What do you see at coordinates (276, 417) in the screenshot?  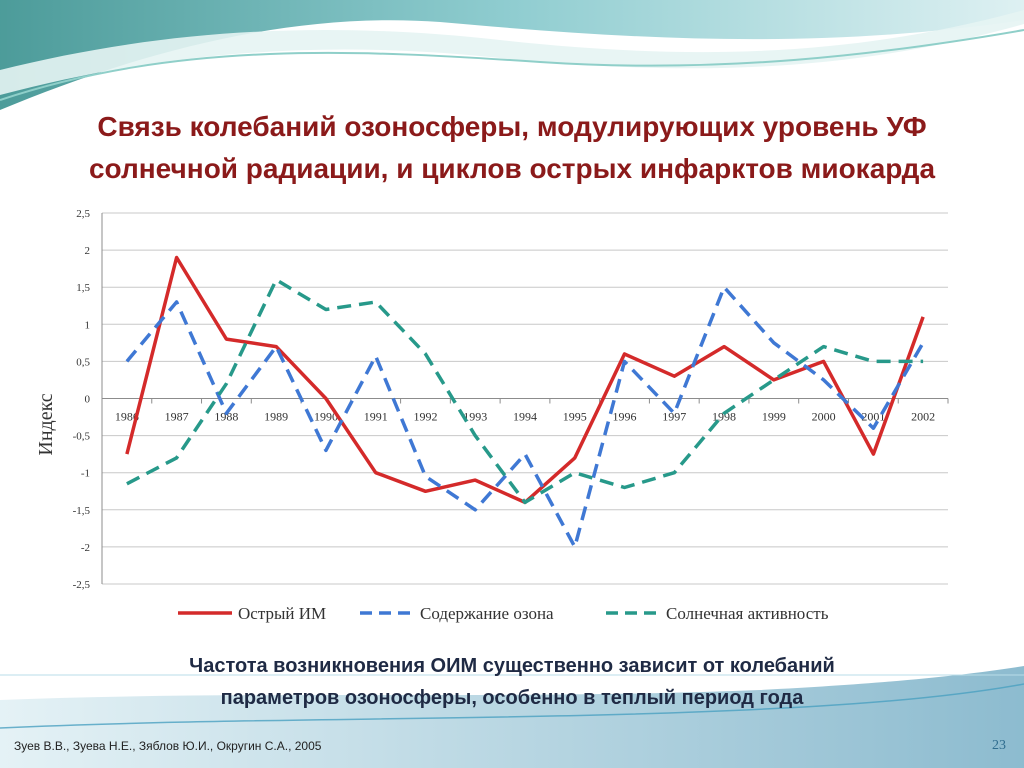 I see `x-tick-label: 1989` at bounding box center [276, 417].